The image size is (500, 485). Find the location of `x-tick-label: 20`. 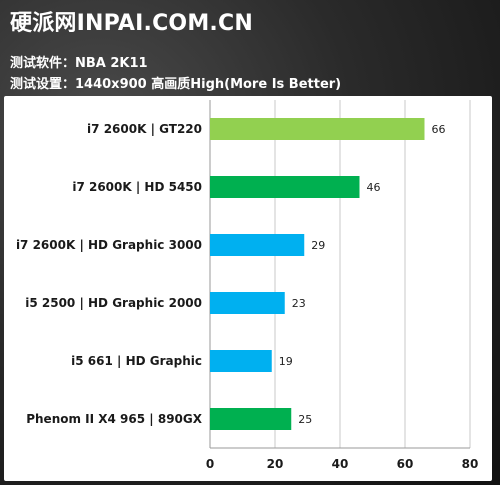

x-tick-label: 20 is located at coordinates (275, 464).